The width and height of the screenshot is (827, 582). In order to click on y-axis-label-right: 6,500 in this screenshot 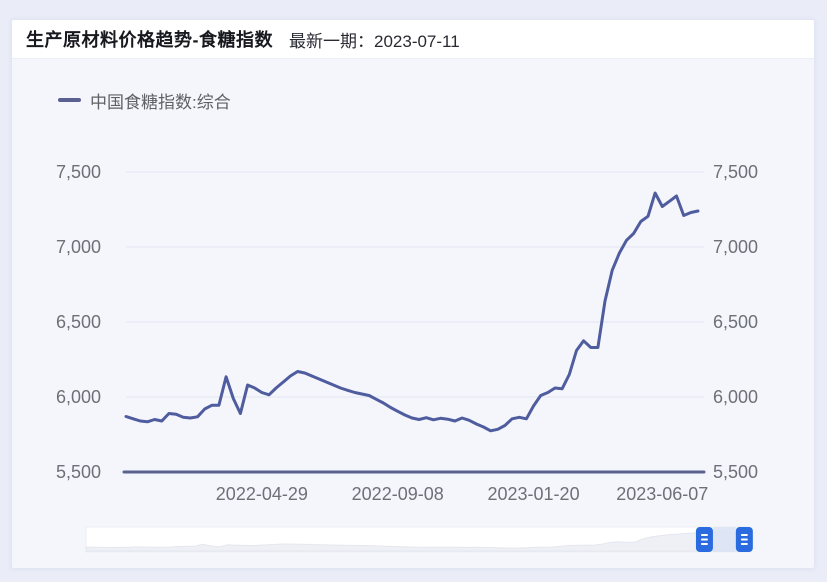, I will do `click(735, 322)`.